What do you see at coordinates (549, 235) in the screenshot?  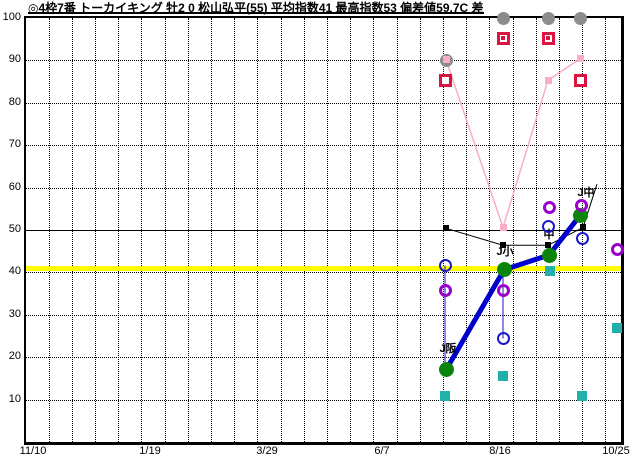 I see `venue-label: 中` at bounding box center [549, 235].